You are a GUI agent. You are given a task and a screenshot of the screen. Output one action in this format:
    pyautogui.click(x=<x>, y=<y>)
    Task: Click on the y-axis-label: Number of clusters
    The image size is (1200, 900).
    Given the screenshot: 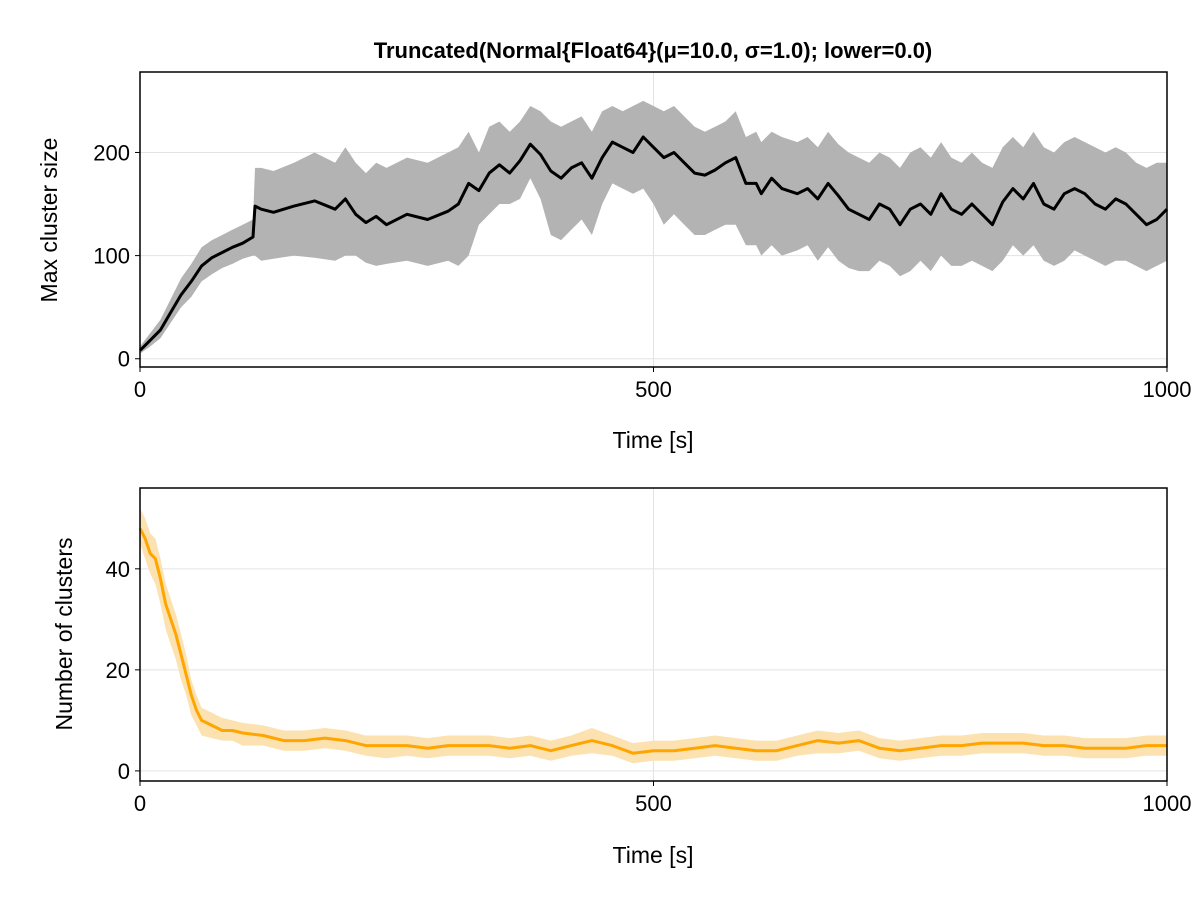 What is the action you would take?
    pyautogui.click(x=64, y=633)
    